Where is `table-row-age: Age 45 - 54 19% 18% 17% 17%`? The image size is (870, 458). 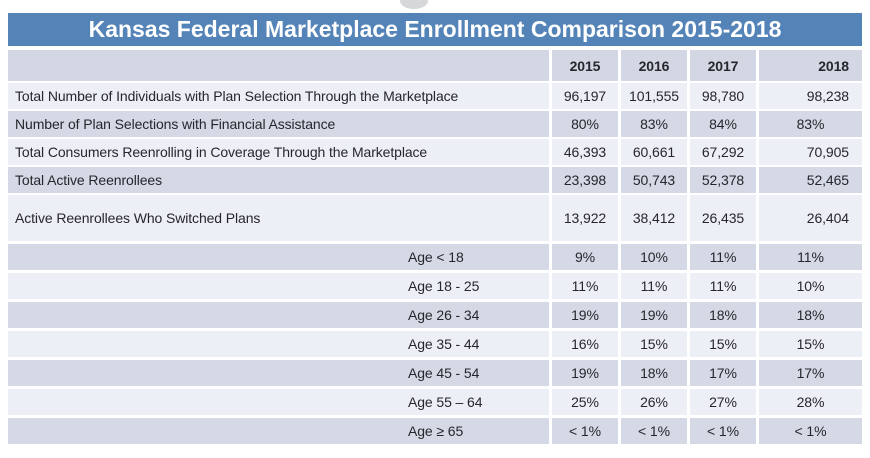
table-row-age: Age 45 - 54 19% 18% 17% 17% is located at coordinates (435, 373).